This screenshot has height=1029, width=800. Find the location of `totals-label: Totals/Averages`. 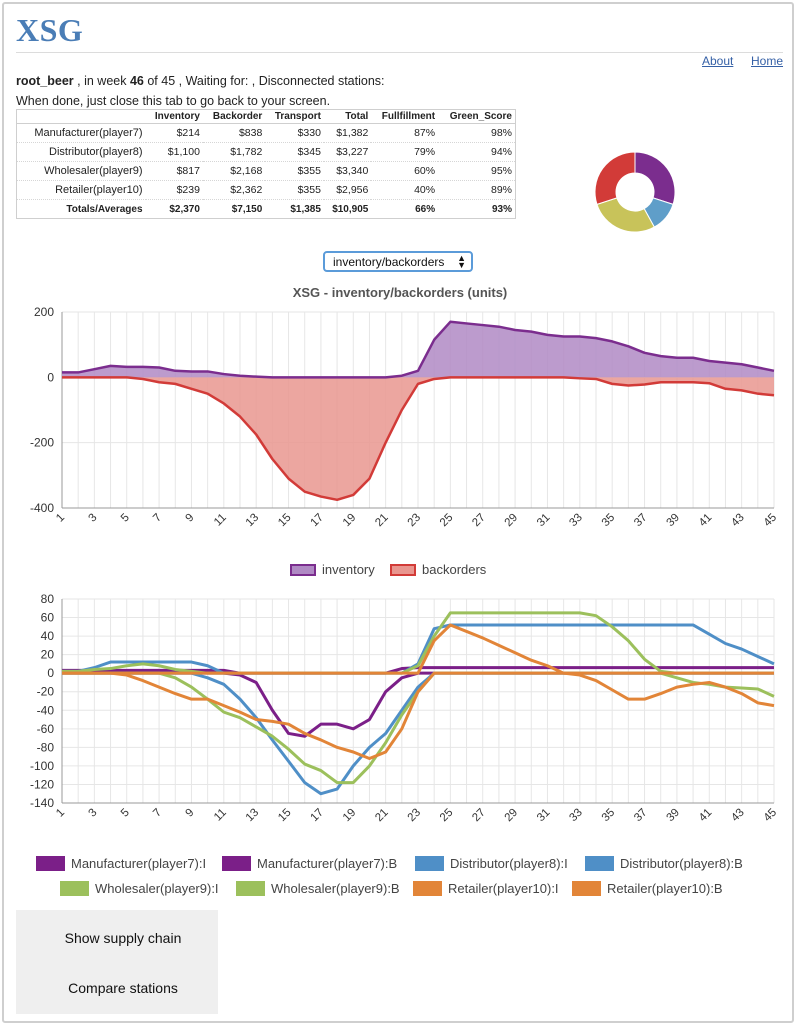

totals-label: Totals/Averages is located at coordinates (81, 209).